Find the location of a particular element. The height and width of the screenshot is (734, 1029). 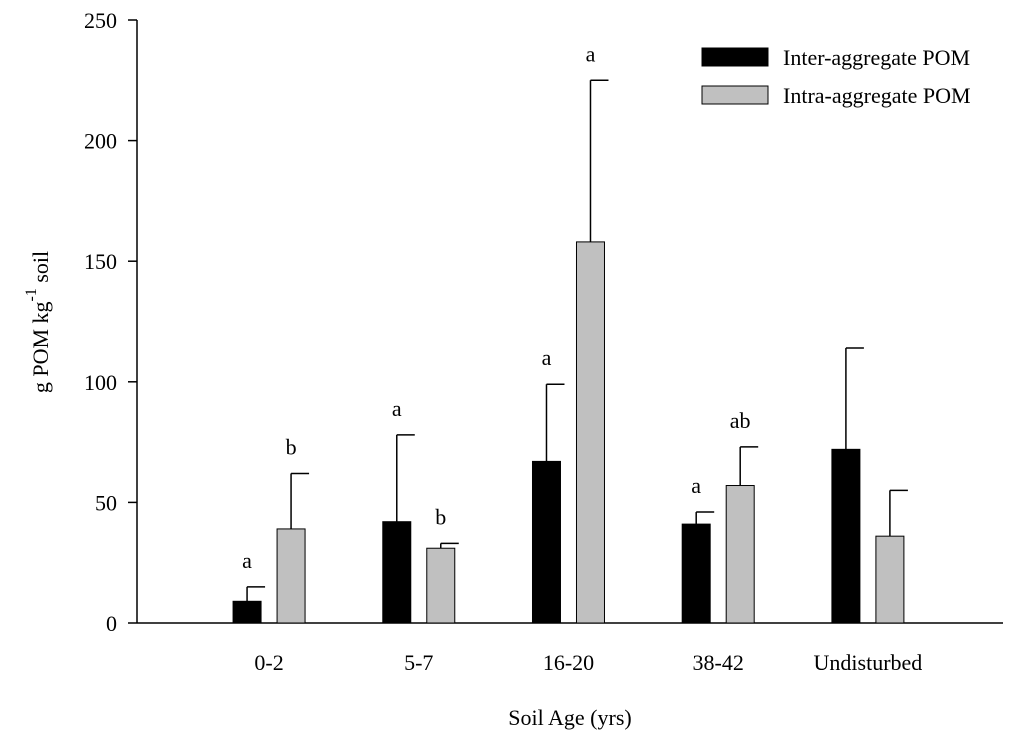

x-axis-title: Soil Age (yrs) is located at coordinates (569, 717).